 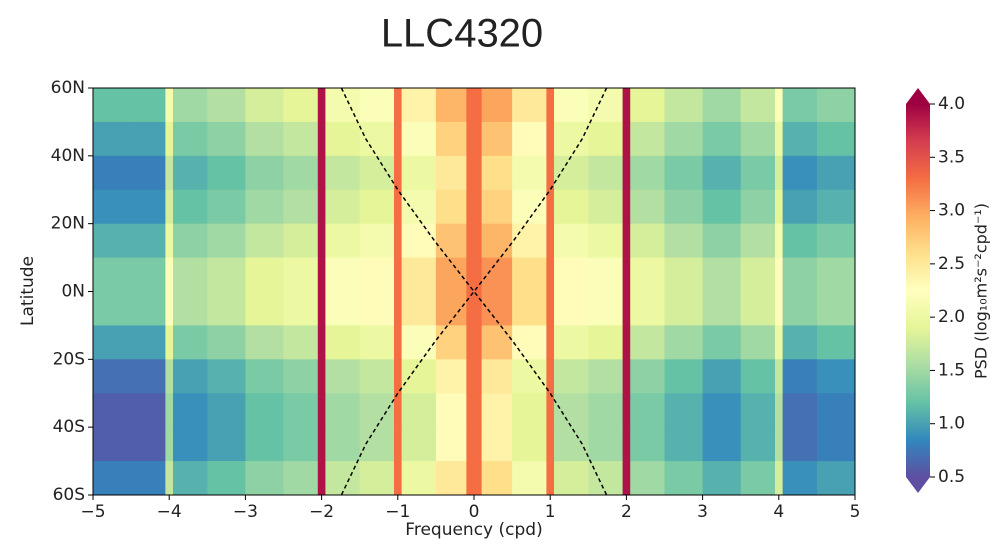 I want to click on colorbar, so click(x=918, y=290).